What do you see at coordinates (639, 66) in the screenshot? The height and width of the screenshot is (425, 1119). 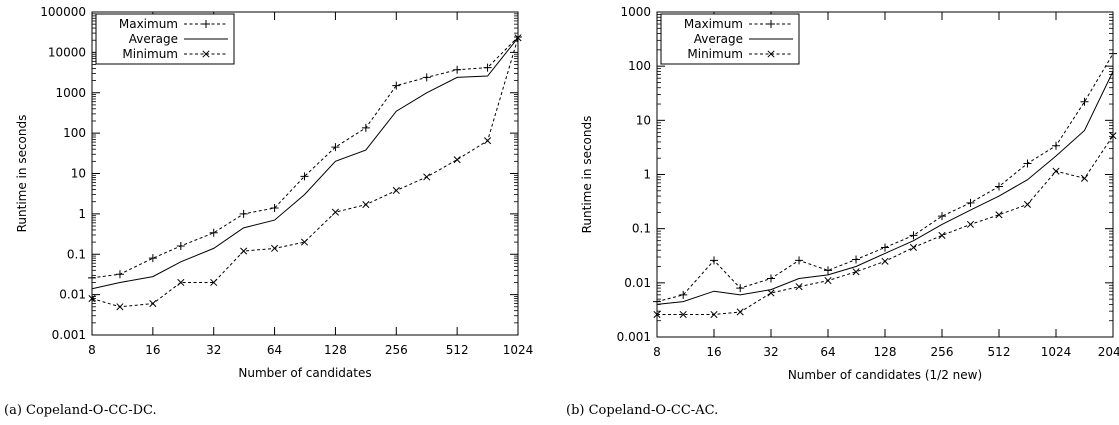 I see `chart-b-y-tick-label: 100` at bounding box center [639, 66].